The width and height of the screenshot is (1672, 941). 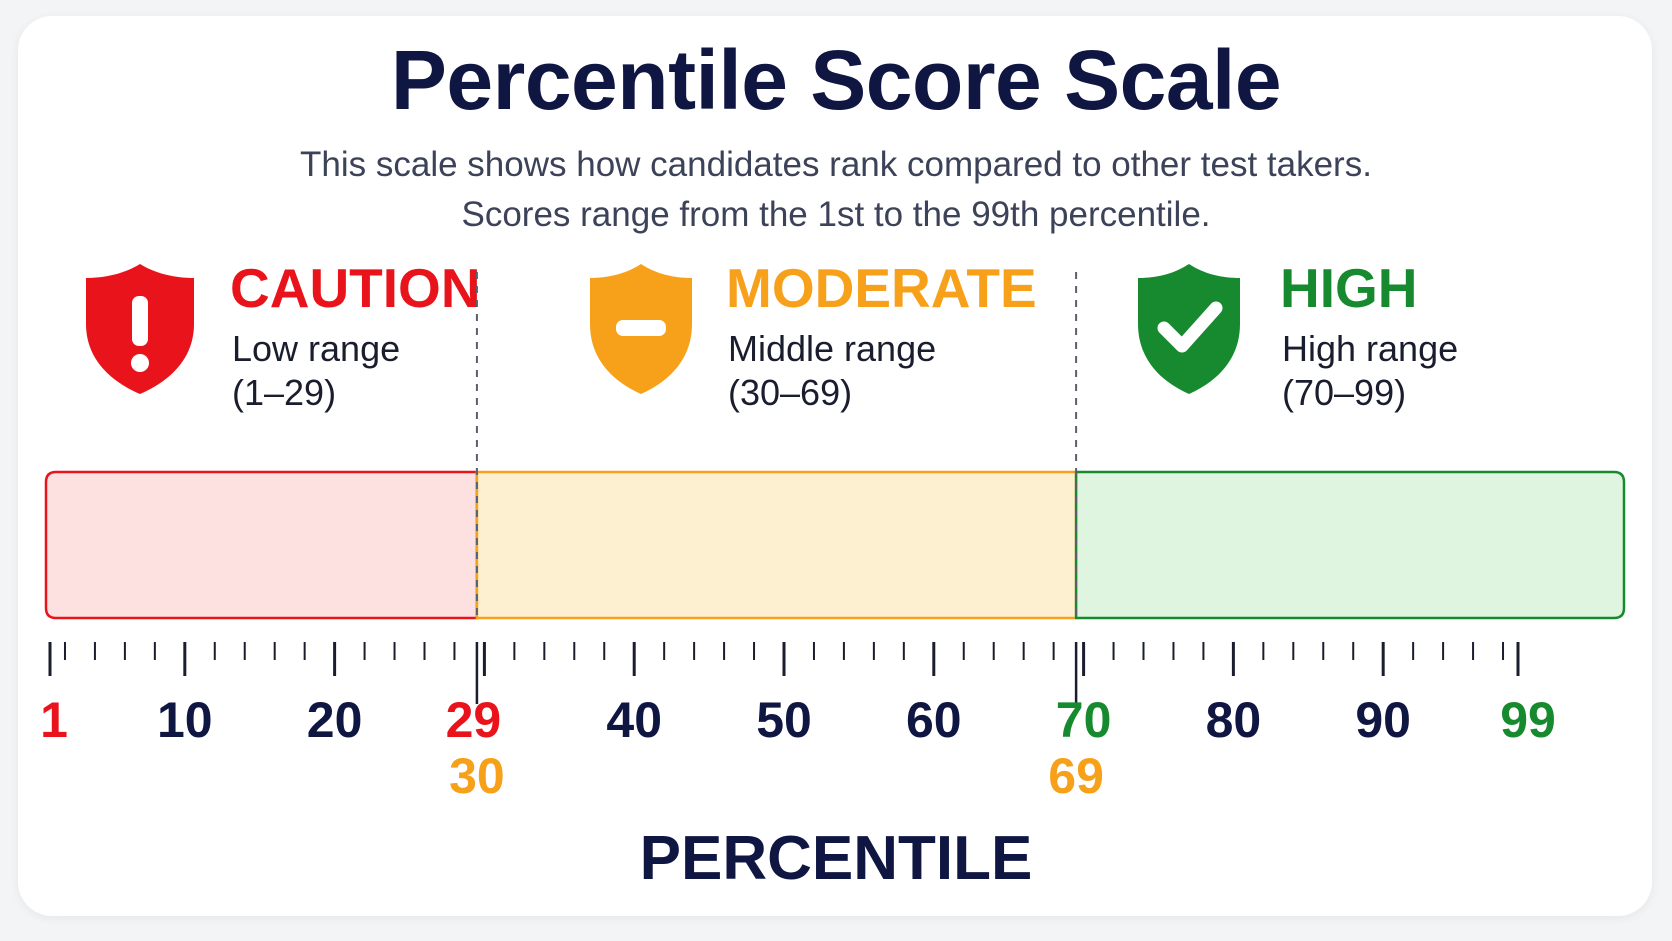 I want to click on tick-label-60: 60, so click(x=933, y=720).